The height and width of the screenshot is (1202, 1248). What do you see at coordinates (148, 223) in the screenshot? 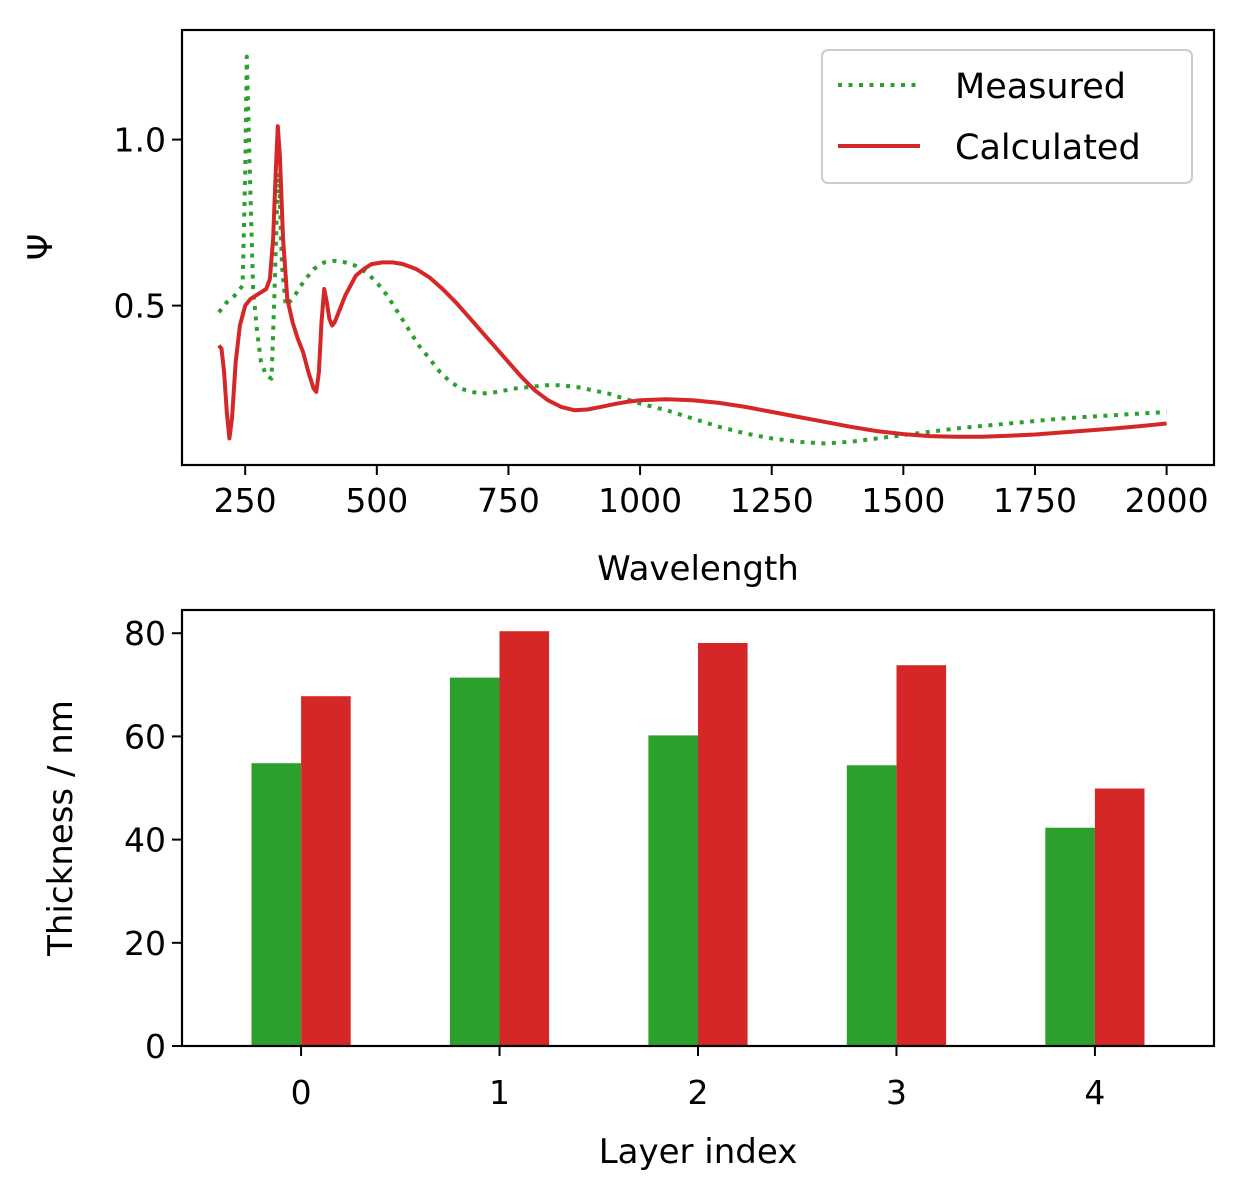
I see `line-chart-y-ticks: 0.5 1.0` at bounding box center [148, 223].